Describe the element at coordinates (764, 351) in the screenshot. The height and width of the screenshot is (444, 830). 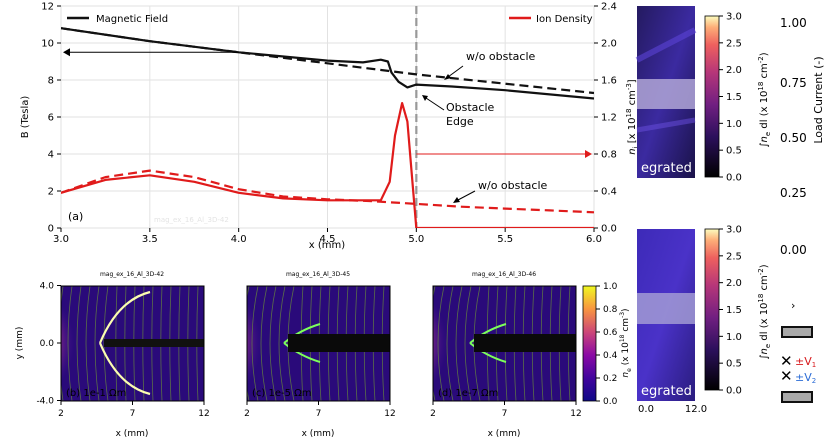
I see `cb2b-n: n` at that location.